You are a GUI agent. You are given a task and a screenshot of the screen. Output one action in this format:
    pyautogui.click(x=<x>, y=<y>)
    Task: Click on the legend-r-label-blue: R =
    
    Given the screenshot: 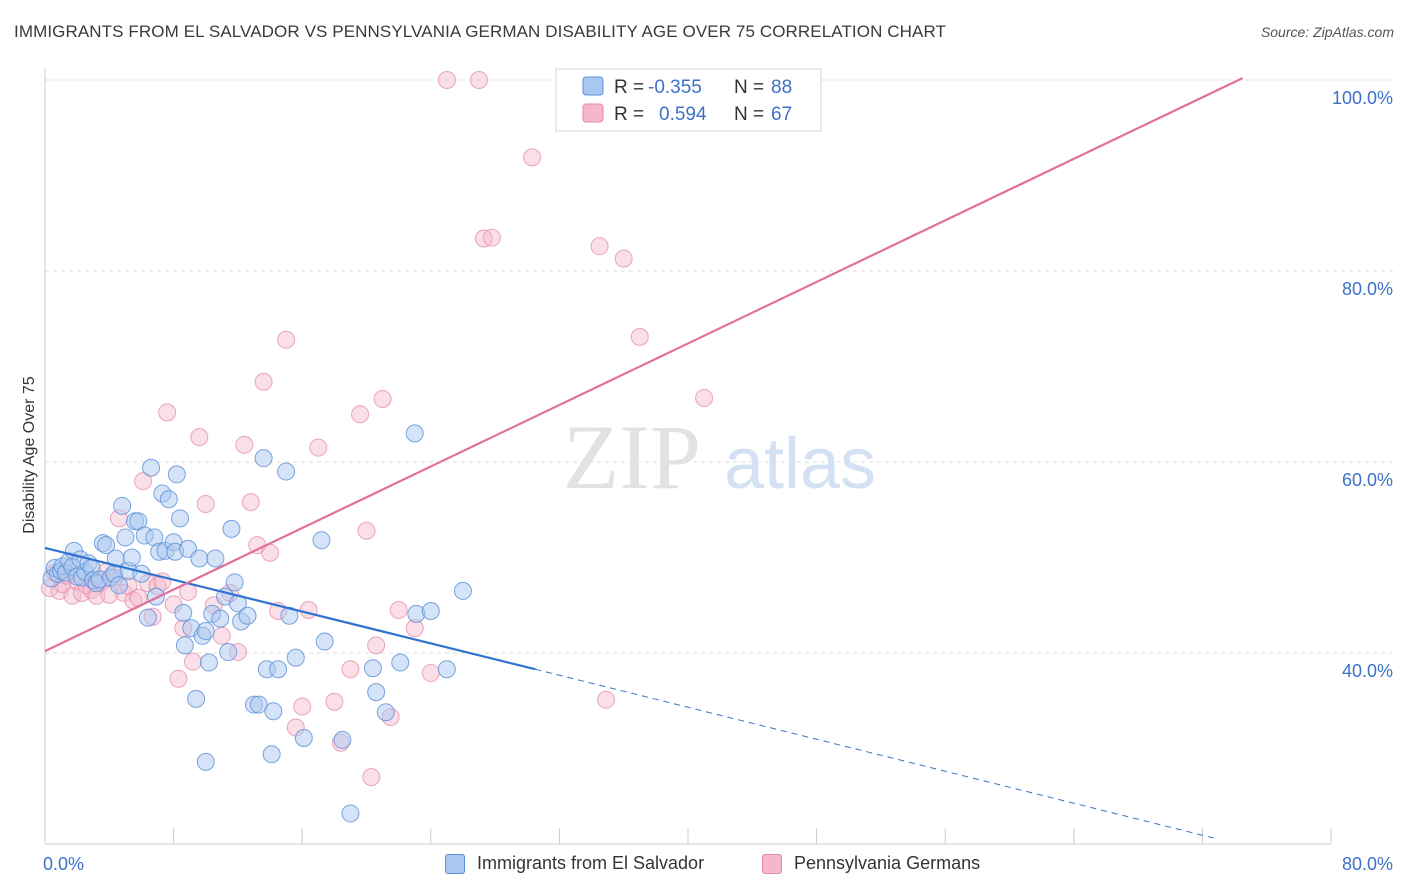 What is the action you would take?
    pyautogui.click(x=629, y=87)
    